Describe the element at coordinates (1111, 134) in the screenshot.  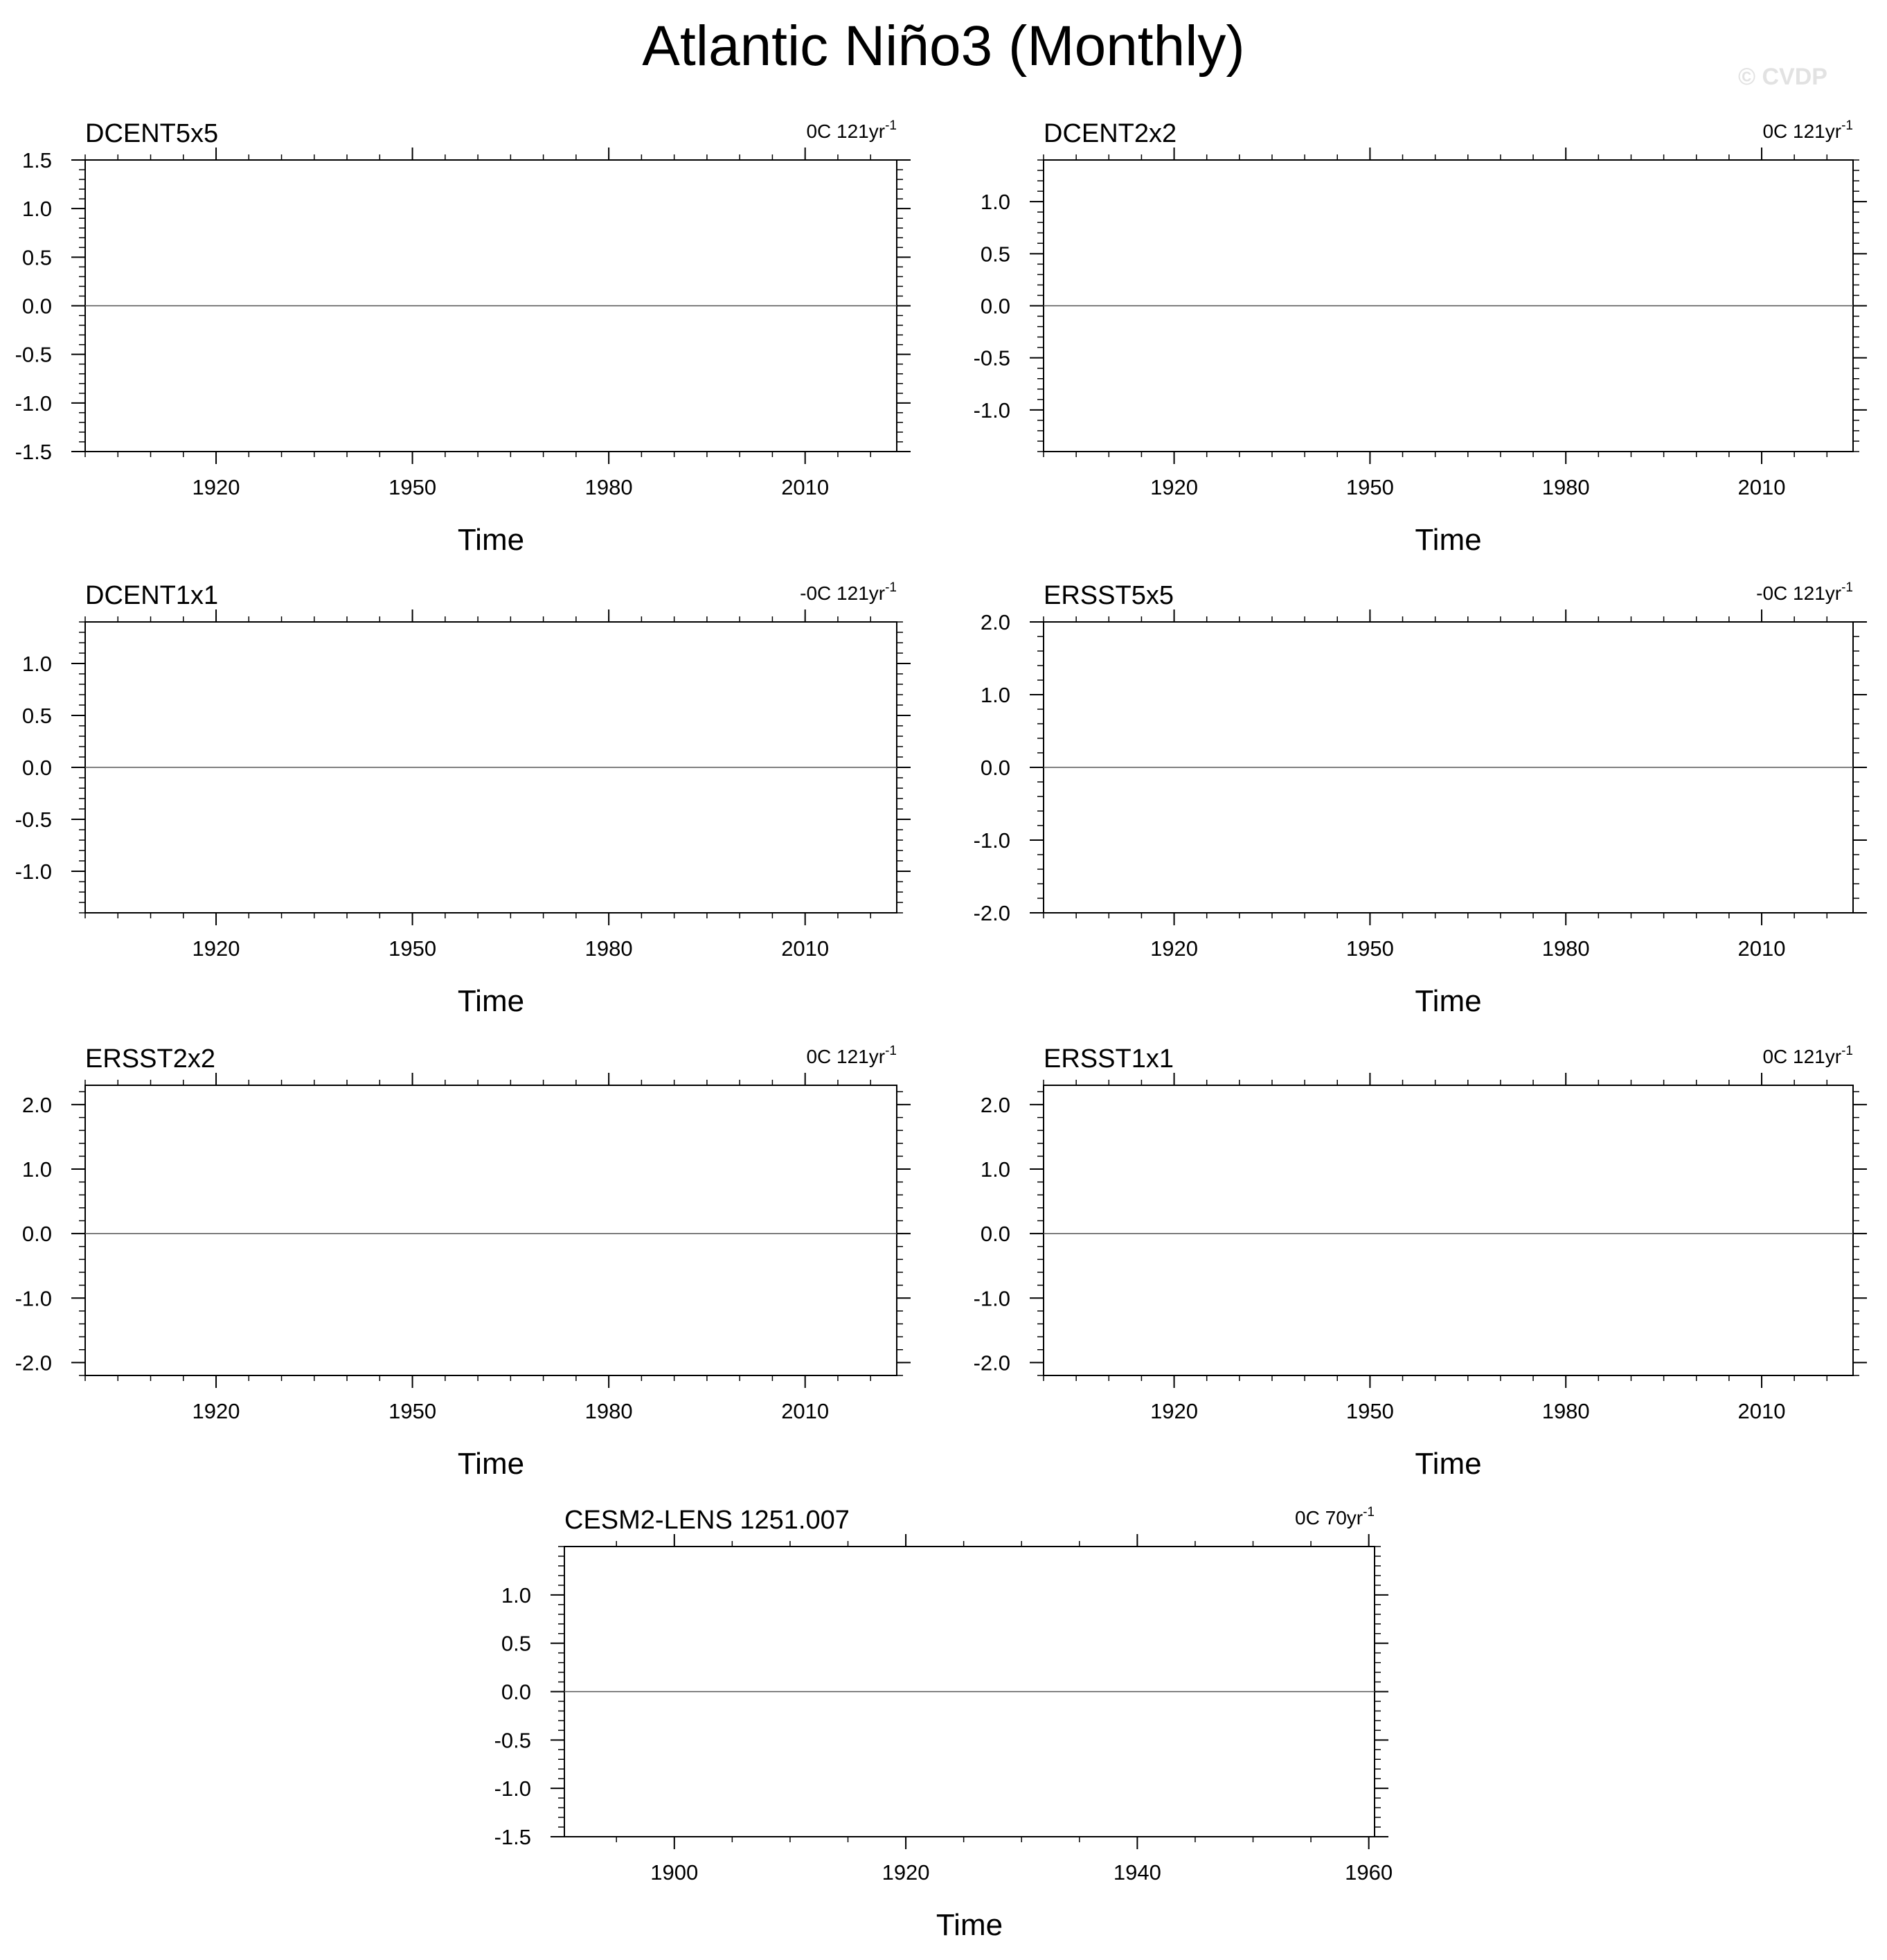
I see `panel-title: DCENT2x2` at that location.